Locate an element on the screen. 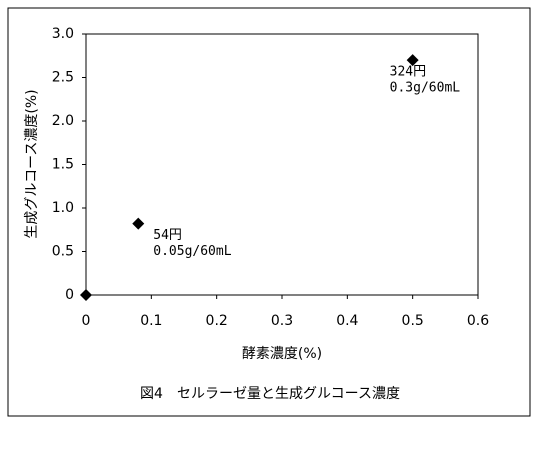 This screenshot has width=542, height=454. x-tick-label: 0.4 is located at coordinates (347, 321).